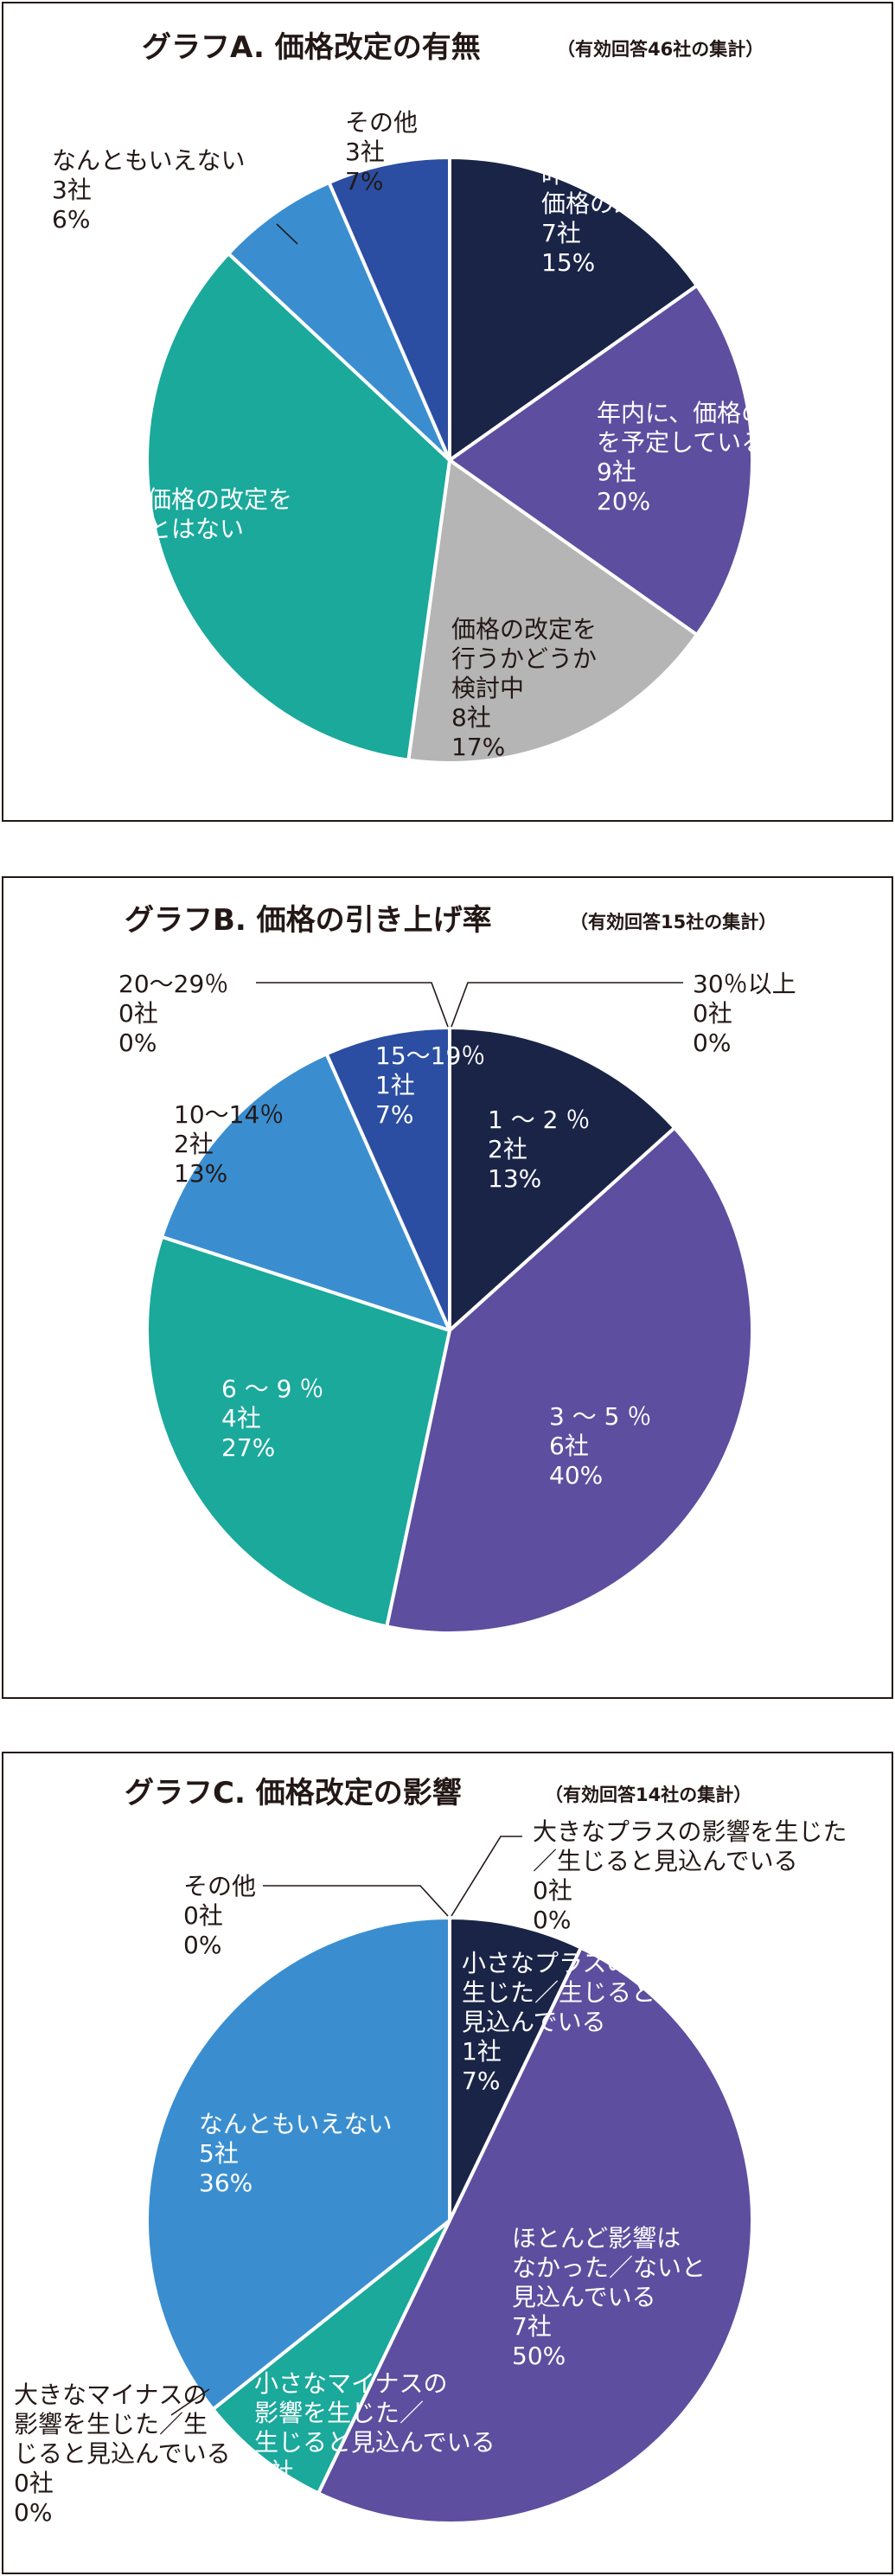  I want to click on slice-label: 3 ～ 5 ％ 6社 40%, so click(600, 1446).